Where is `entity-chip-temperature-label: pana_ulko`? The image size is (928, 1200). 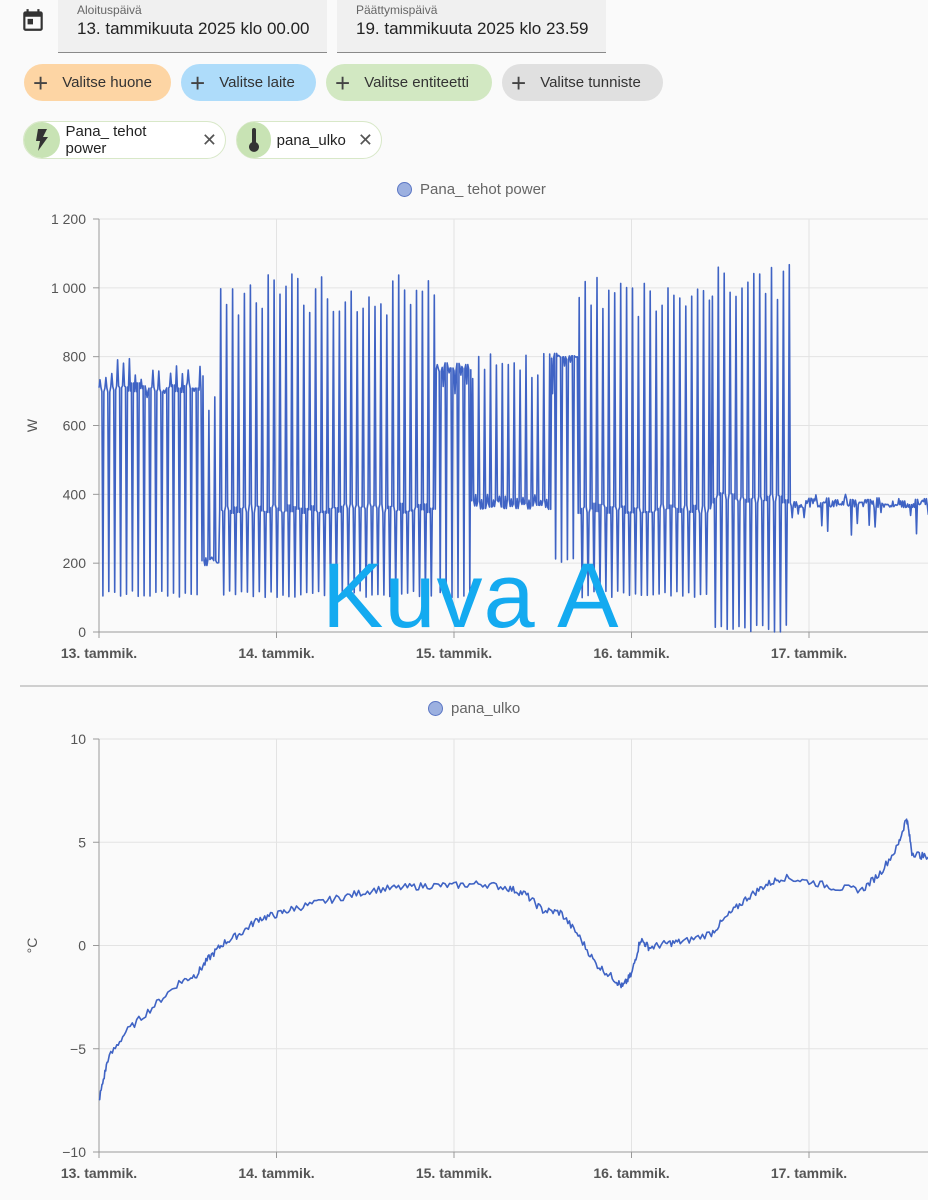
entity-chip-temperature-label: pana_ulko is located at coordinates (311, 140).